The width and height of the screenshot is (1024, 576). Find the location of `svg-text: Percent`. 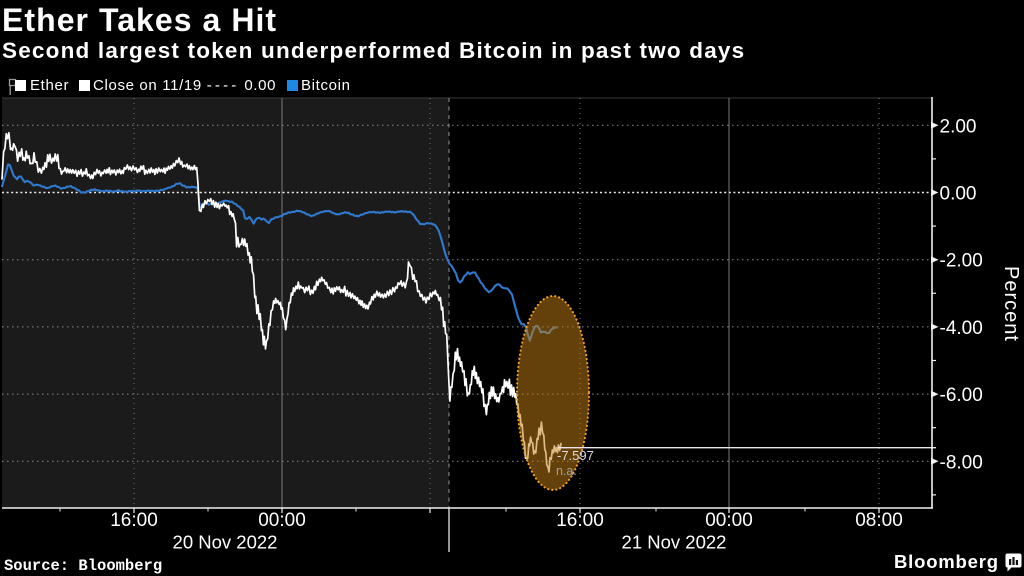

svg-text: Percent is located at coordinates (1011, 304).